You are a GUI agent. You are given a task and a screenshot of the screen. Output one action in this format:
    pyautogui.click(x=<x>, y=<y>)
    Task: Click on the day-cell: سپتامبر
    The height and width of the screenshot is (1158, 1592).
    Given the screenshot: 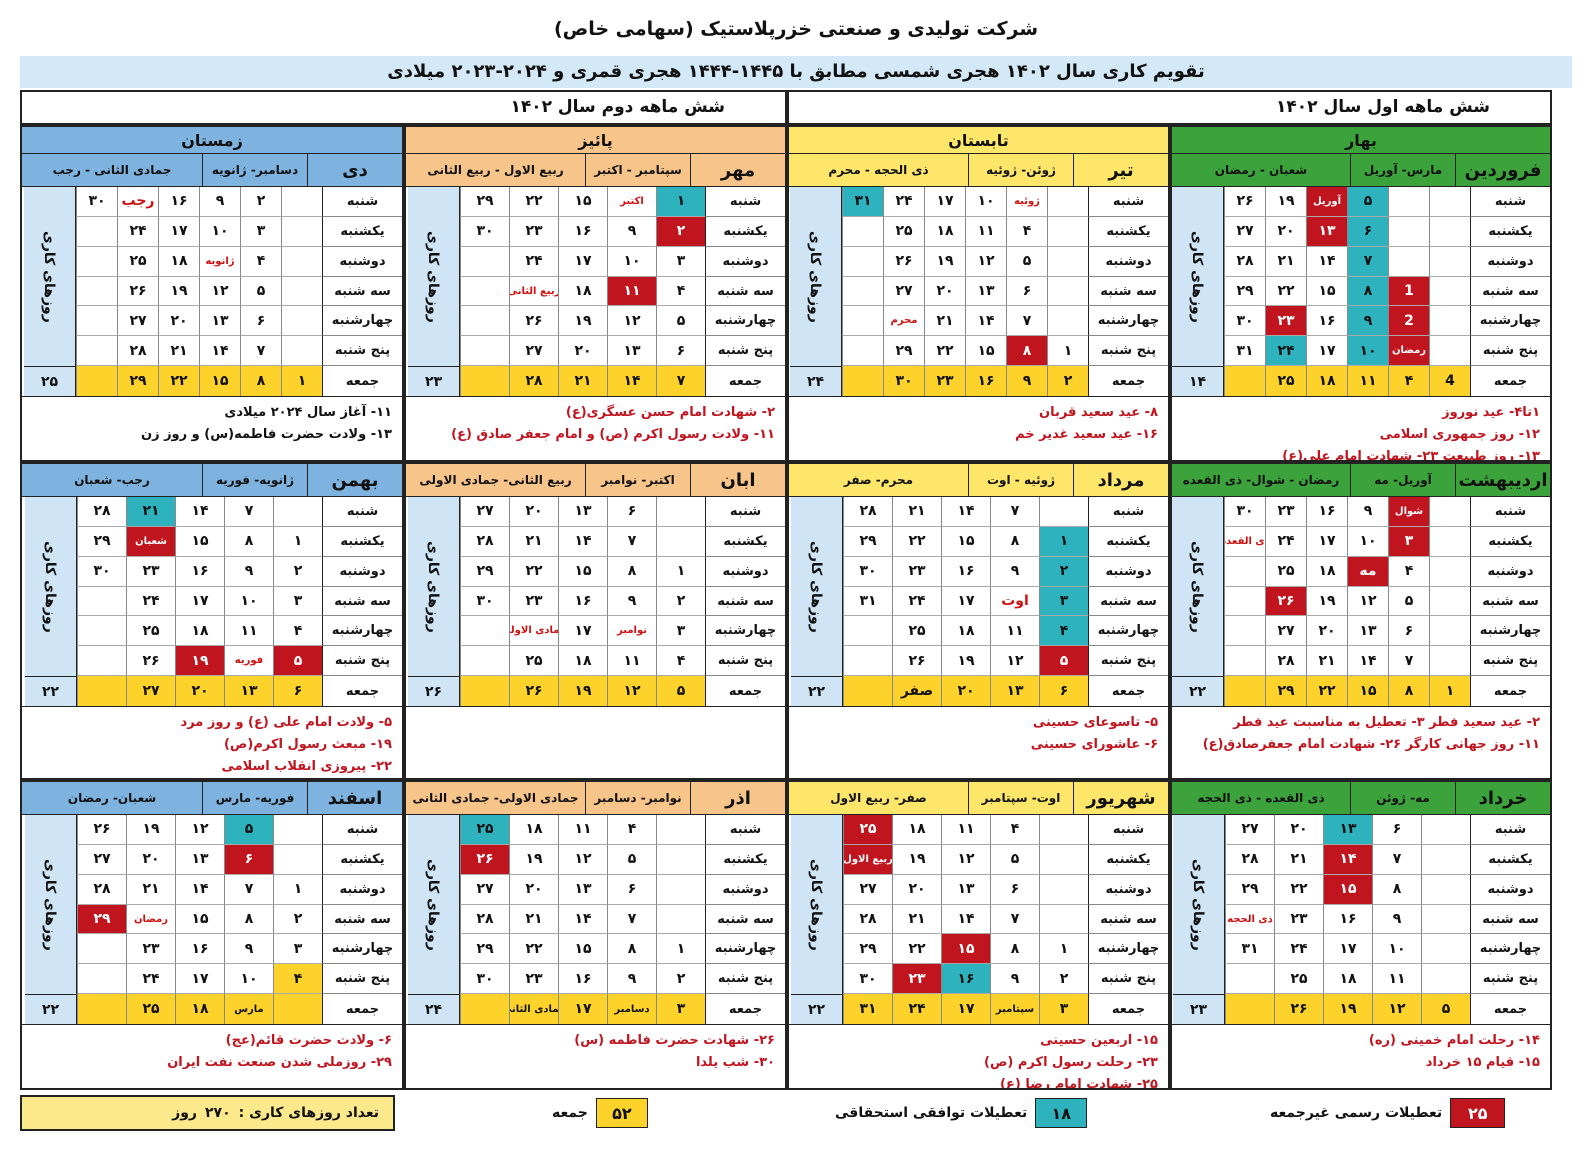 What is the action you would take?
    pyautogui.click(x=1014, y=1009)
    